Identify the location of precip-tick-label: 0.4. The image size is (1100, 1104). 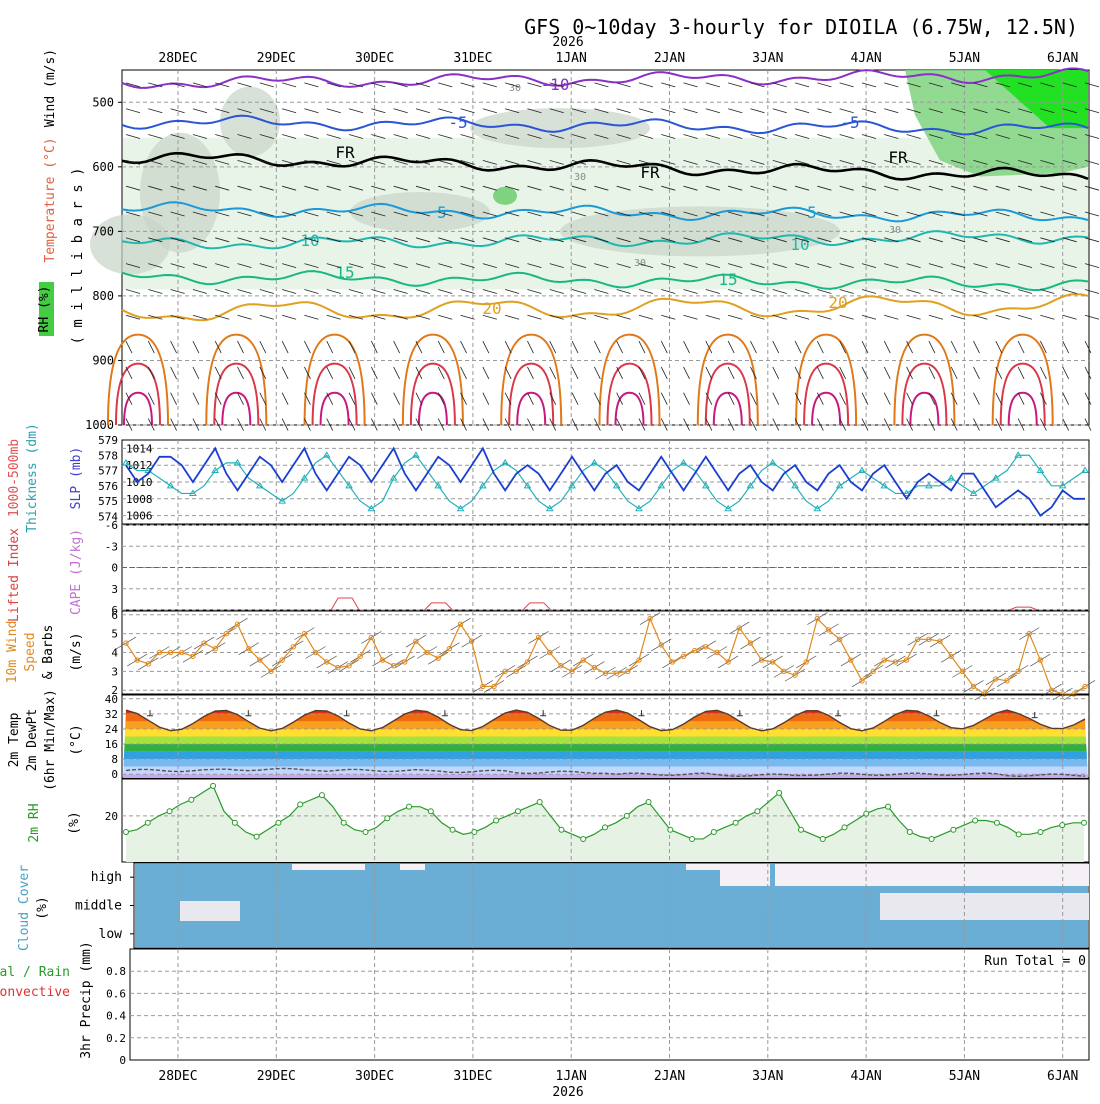
(116, 1016).